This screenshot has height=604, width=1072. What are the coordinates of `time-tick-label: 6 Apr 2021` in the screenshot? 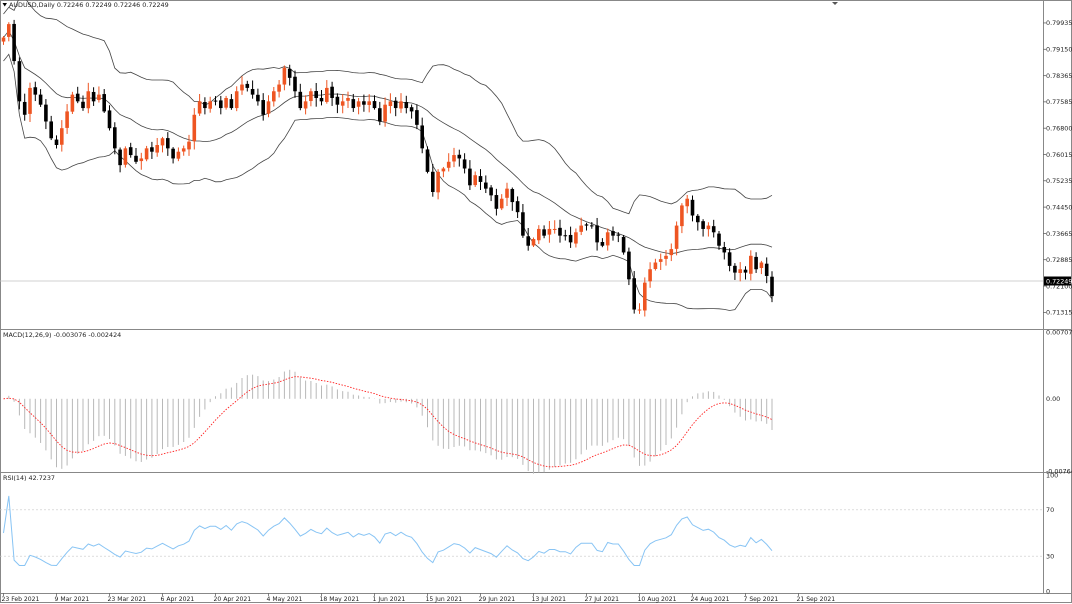 It's located at (178, 599).